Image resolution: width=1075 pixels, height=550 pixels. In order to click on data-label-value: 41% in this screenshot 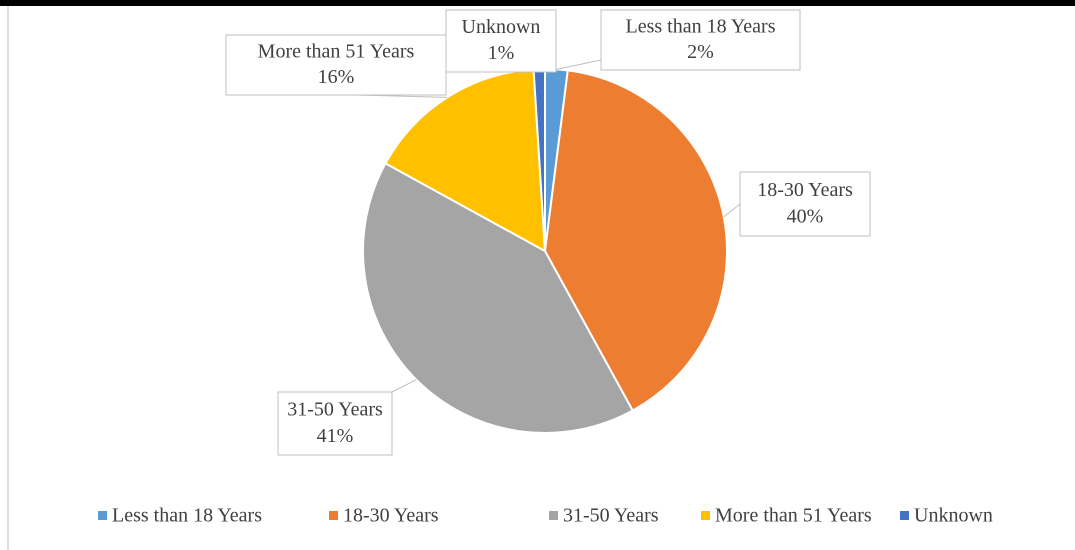, I will do `click(335, 436)`.